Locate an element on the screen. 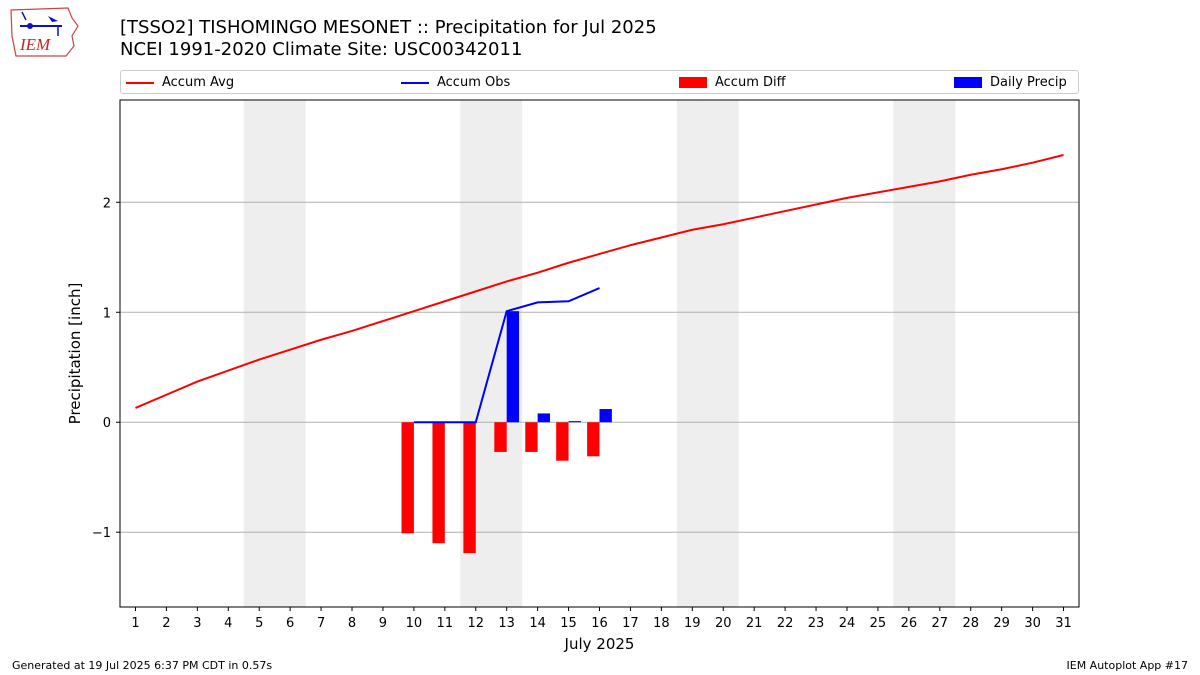 The image size is (1200, 675). x-tick-label: 24 is located at coordinates (847, 623).